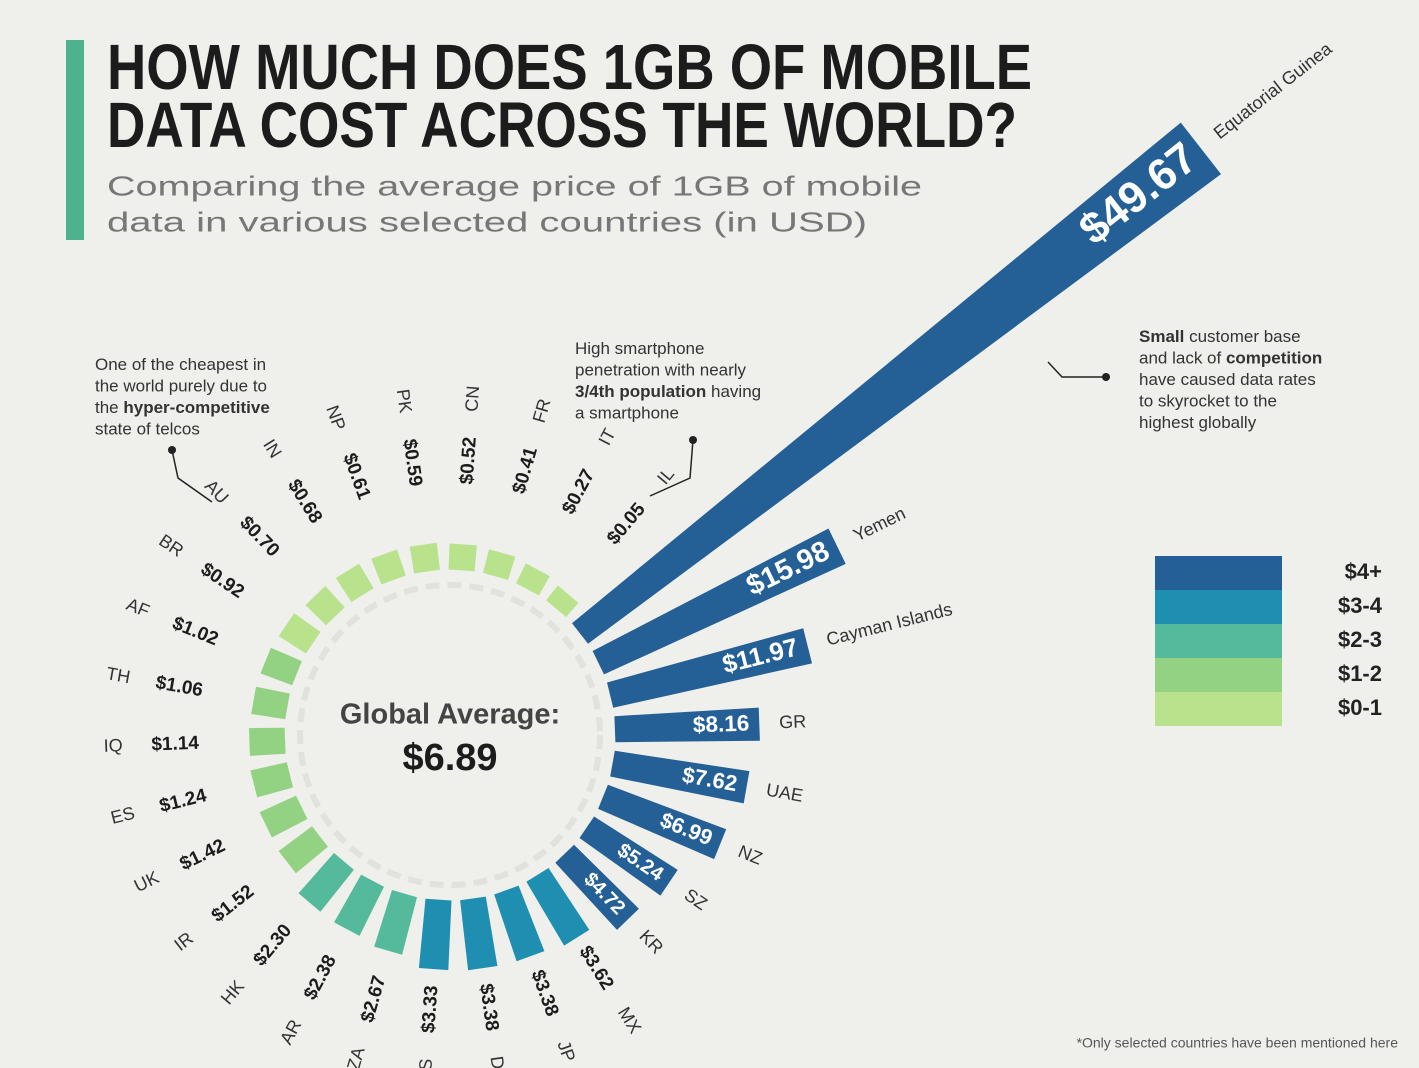  I want to click on annotation-text: High smartphone, so click(639, 348).